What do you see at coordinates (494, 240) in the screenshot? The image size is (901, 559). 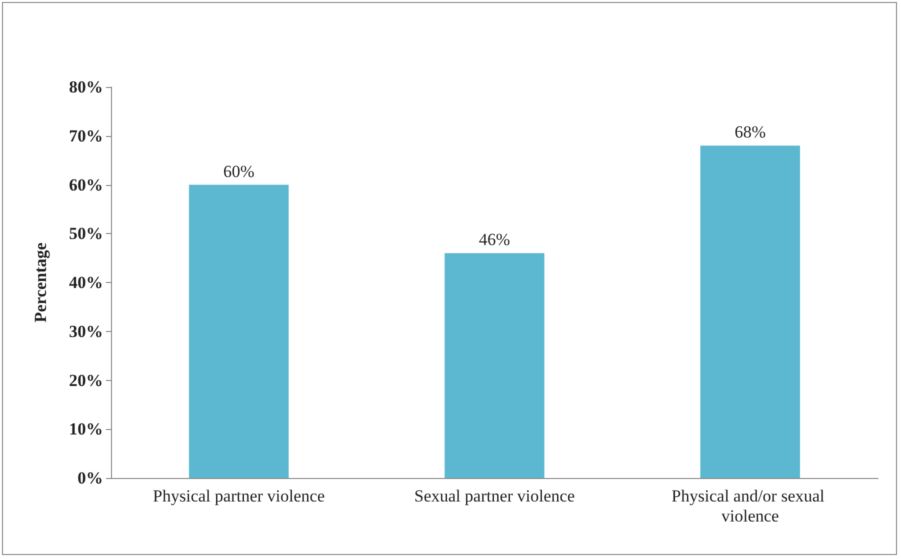 I see `data-label: 46%` at bounding box center [494, 240].